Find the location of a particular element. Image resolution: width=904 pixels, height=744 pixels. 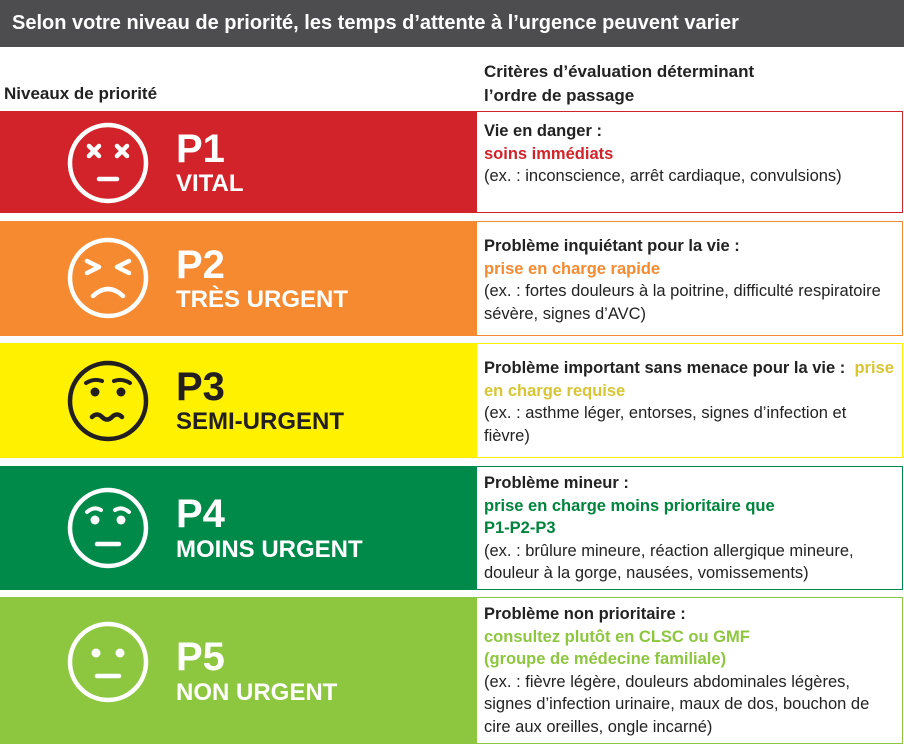

criteria-action-p2: prise en charge rapide is located at coordinates (572, 268).